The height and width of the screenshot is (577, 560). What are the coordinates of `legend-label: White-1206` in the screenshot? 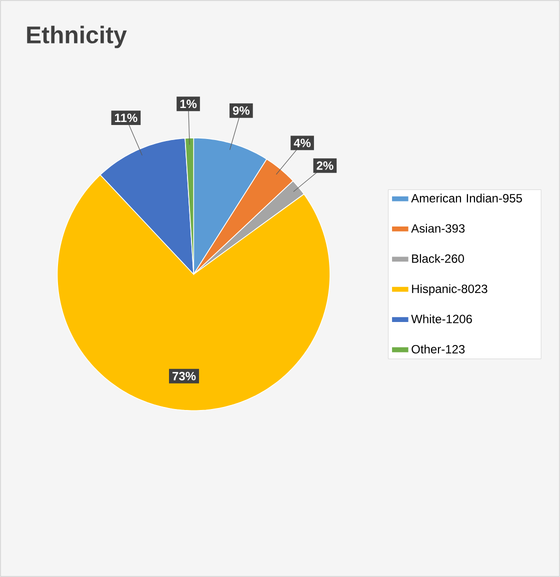 It's located at (441, 319).